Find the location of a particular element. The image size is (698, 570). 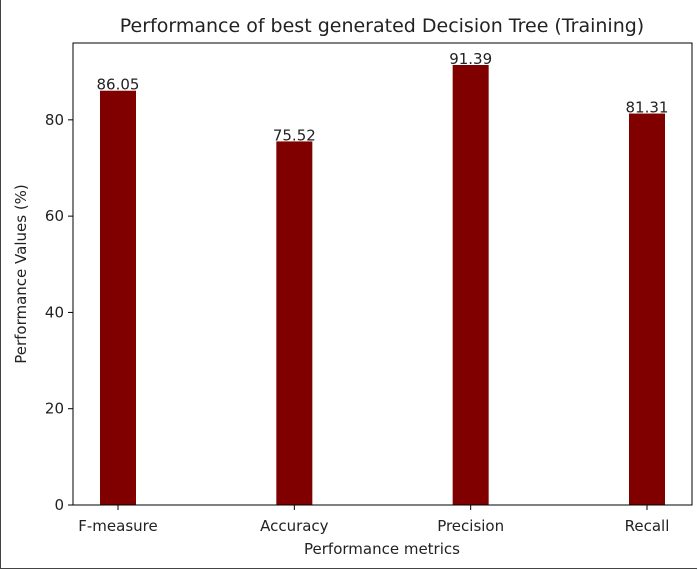

data-label: 86.05 is located at coordinates (118, 85).